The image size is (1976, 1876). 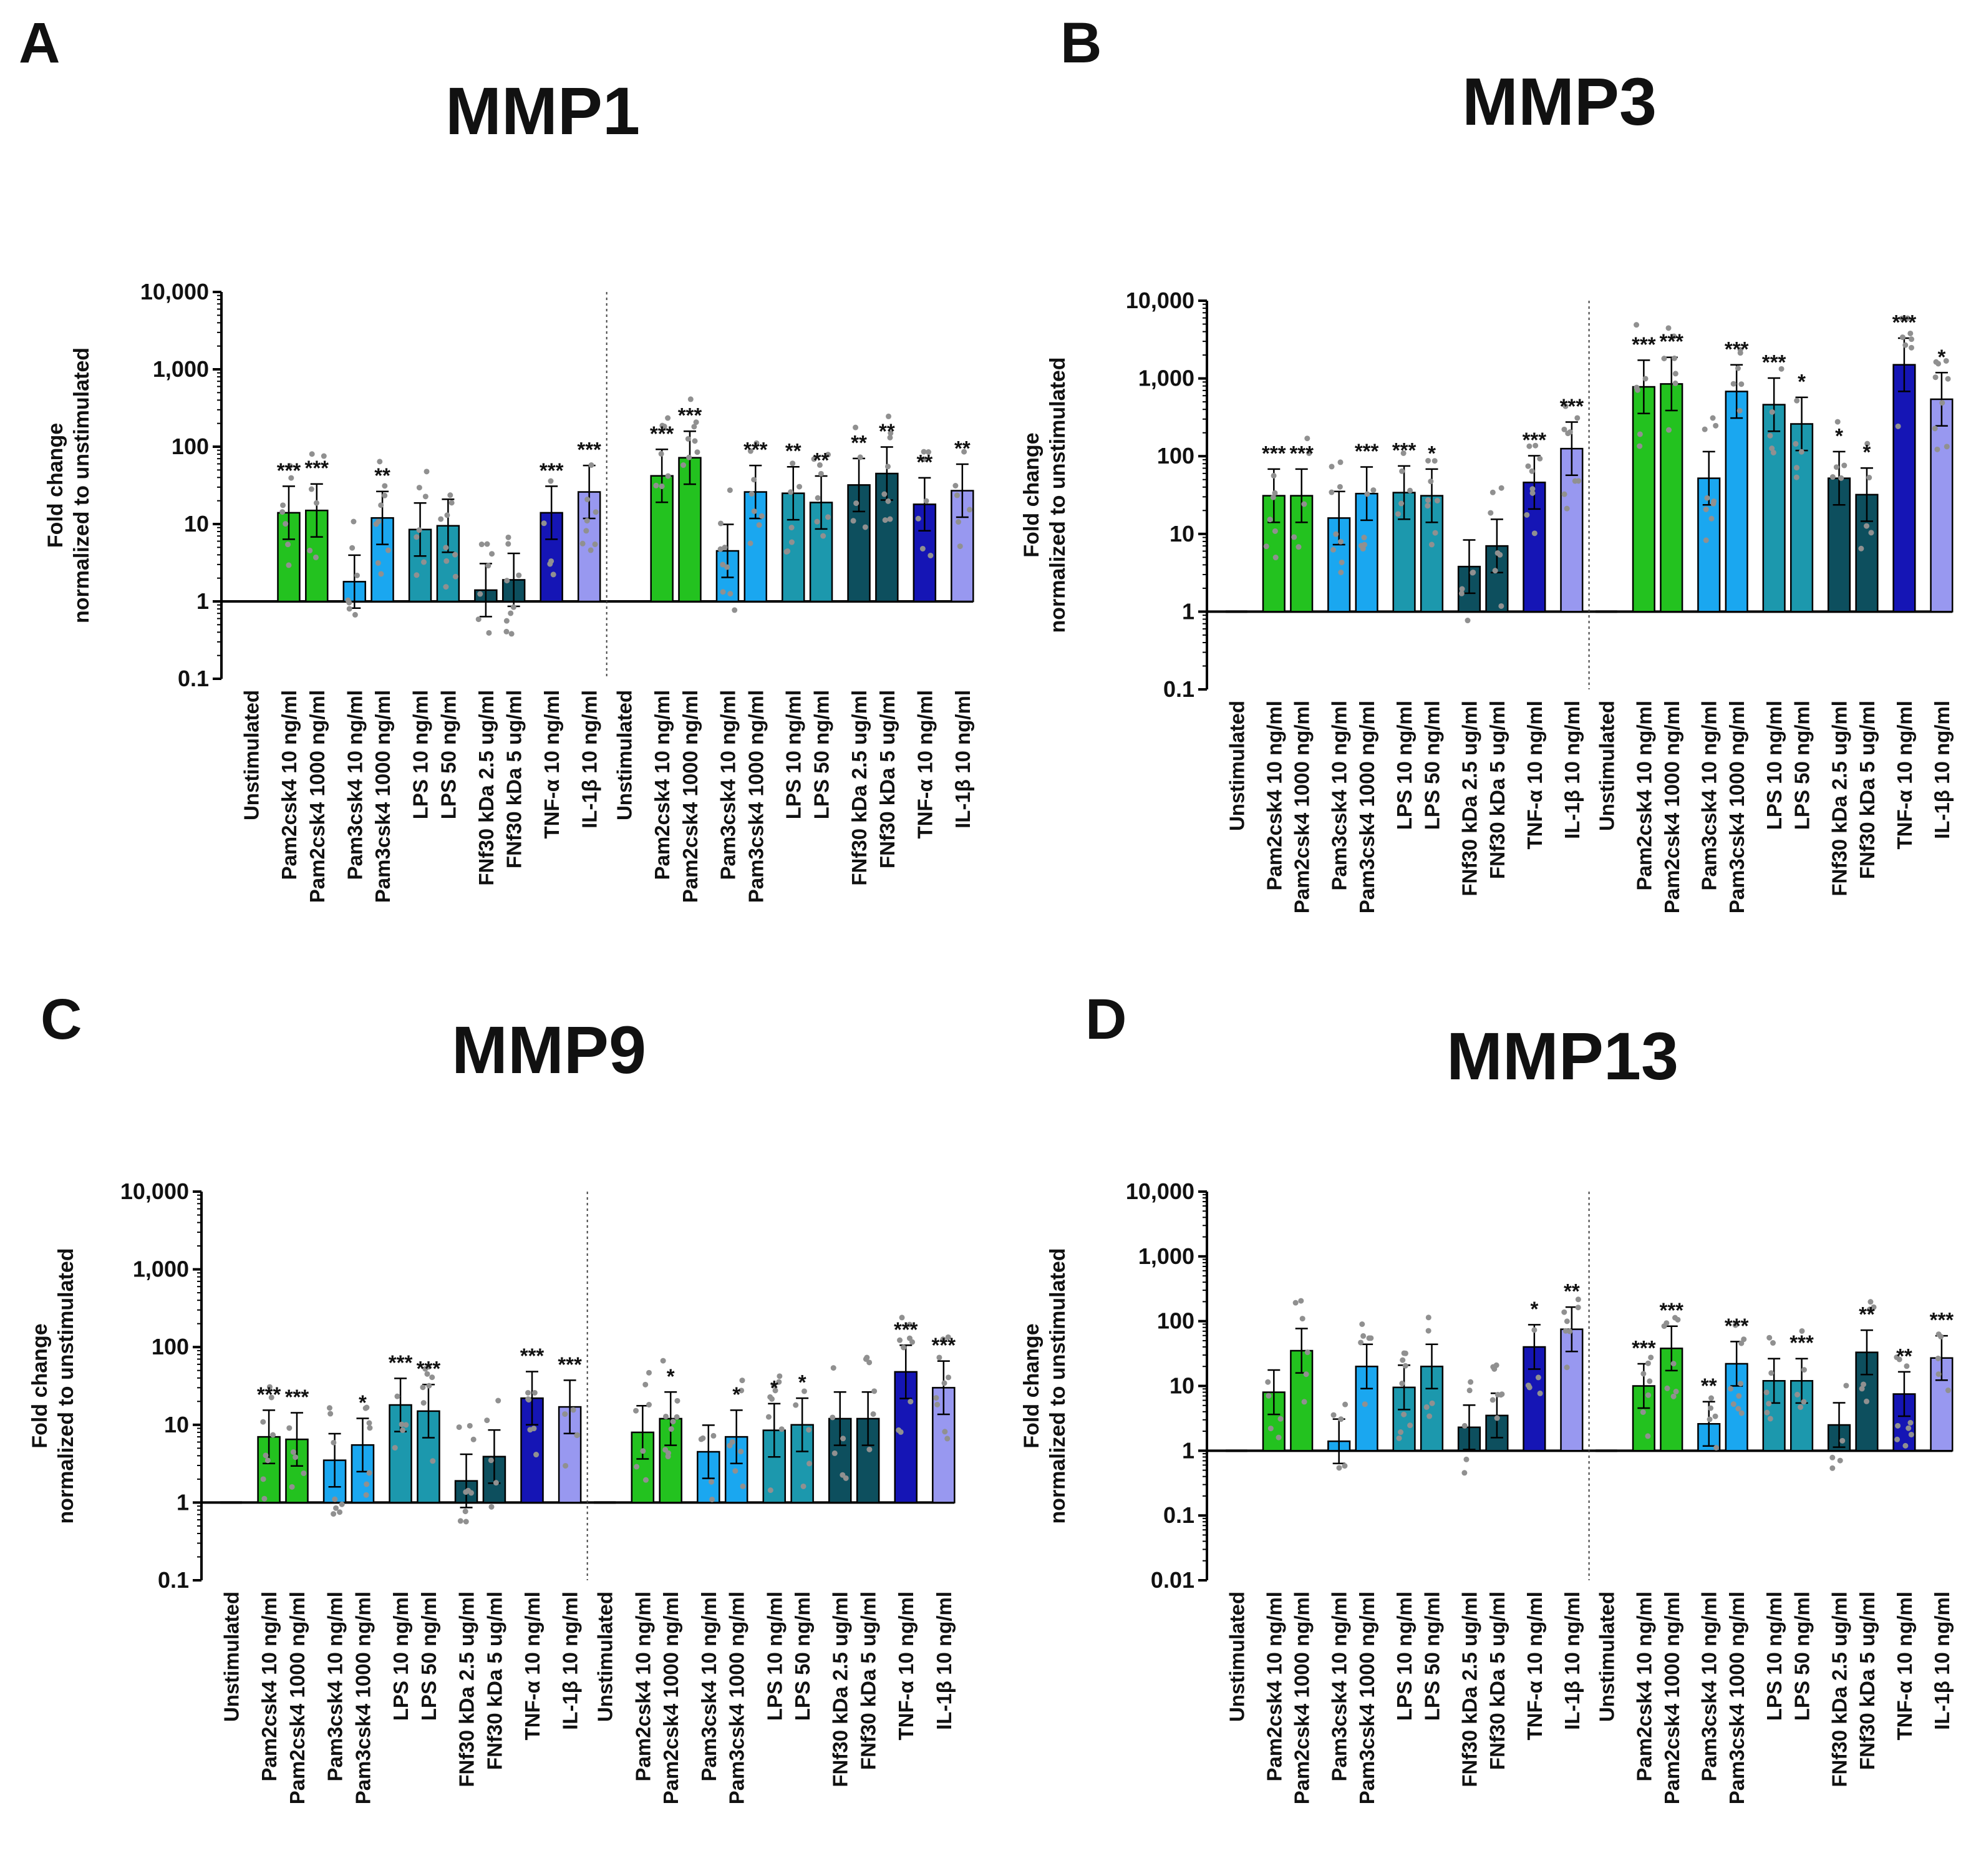 I want to click on x-tick-label: FNf30 kDa 5 ug/ml, so click(x=887, y=779).